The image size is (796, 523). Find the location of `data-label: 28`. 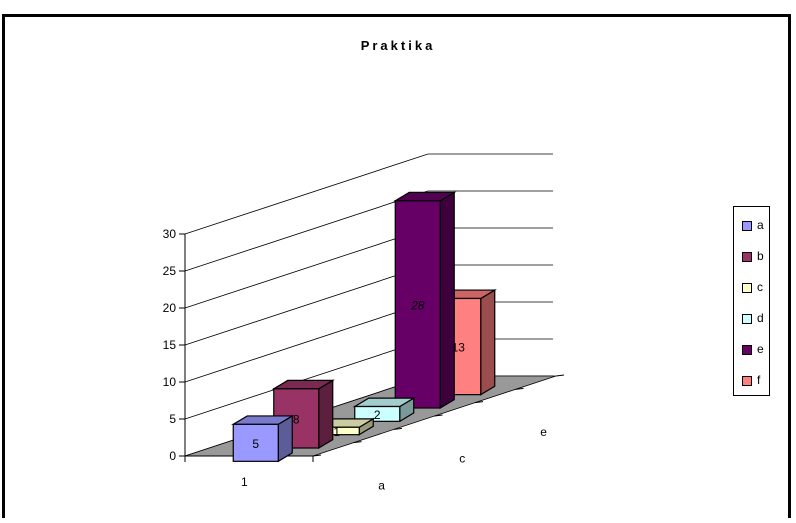

data-label: 28 is located at coordinates (417, 305).